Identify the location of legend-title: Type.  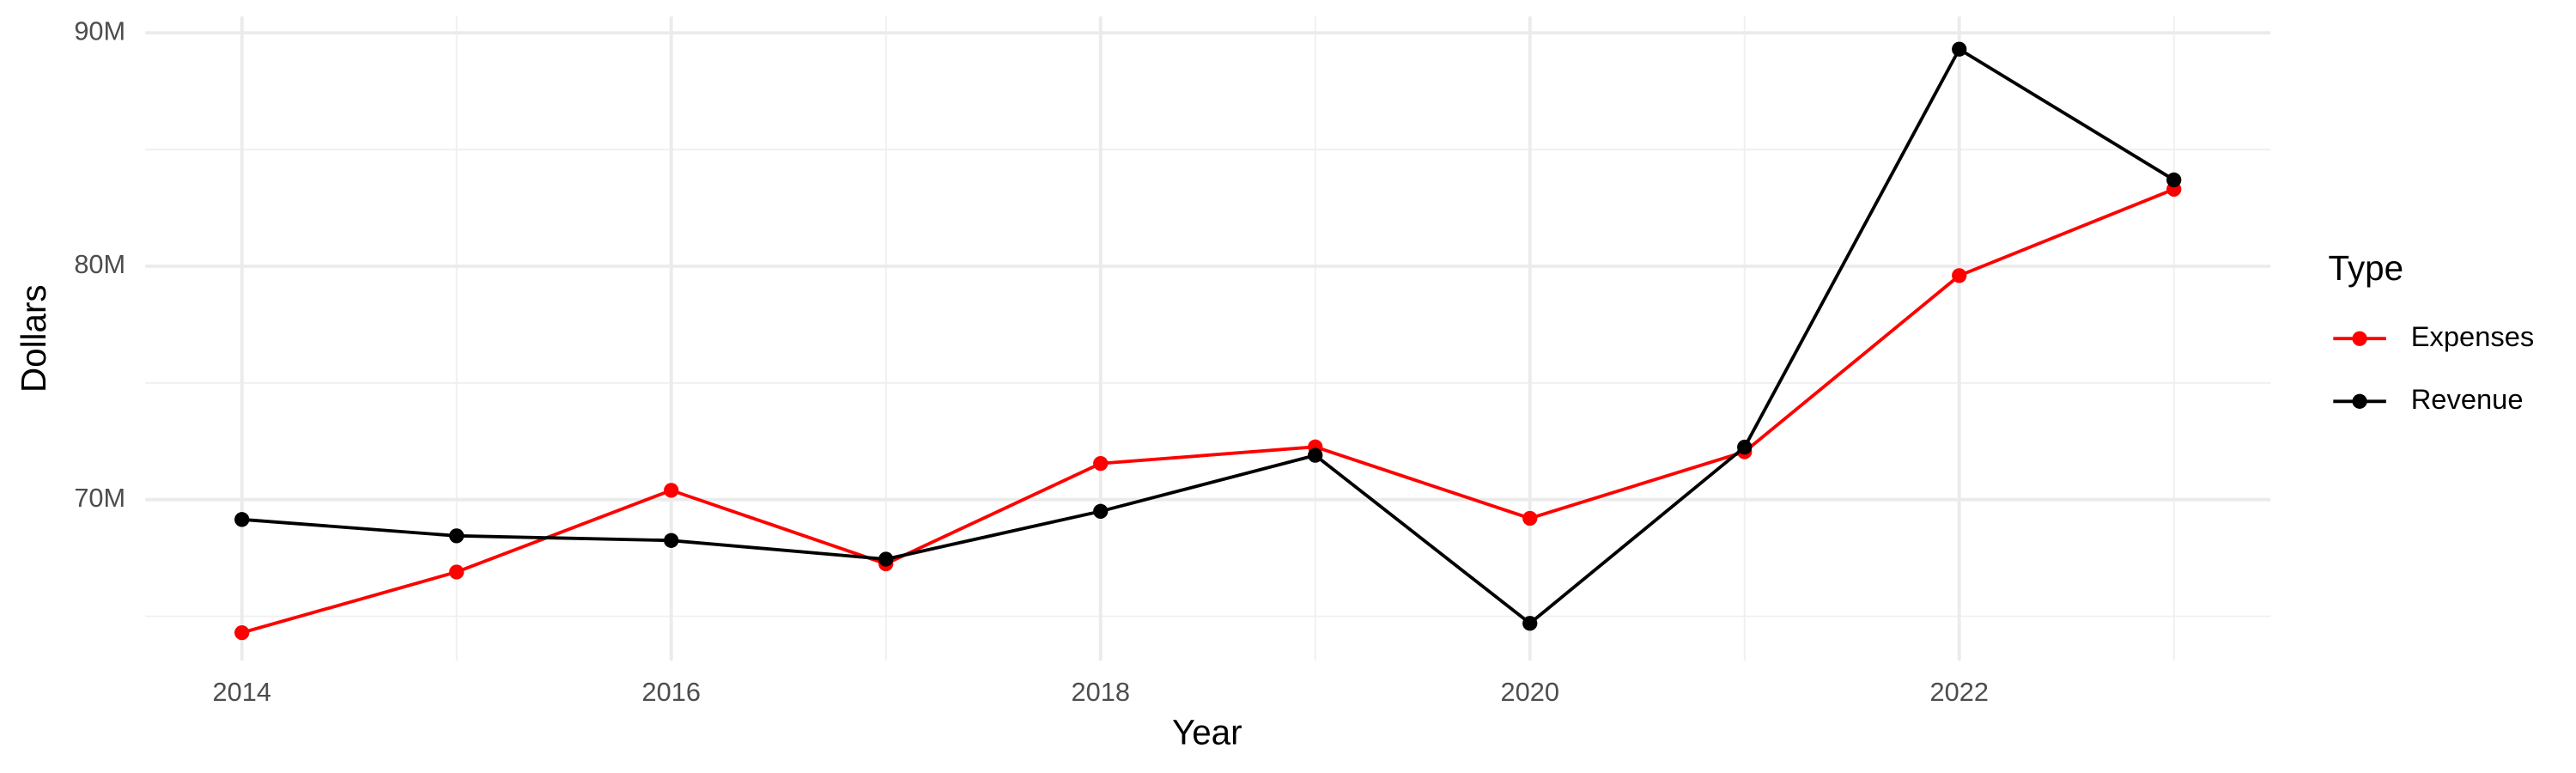
(2367, 268).